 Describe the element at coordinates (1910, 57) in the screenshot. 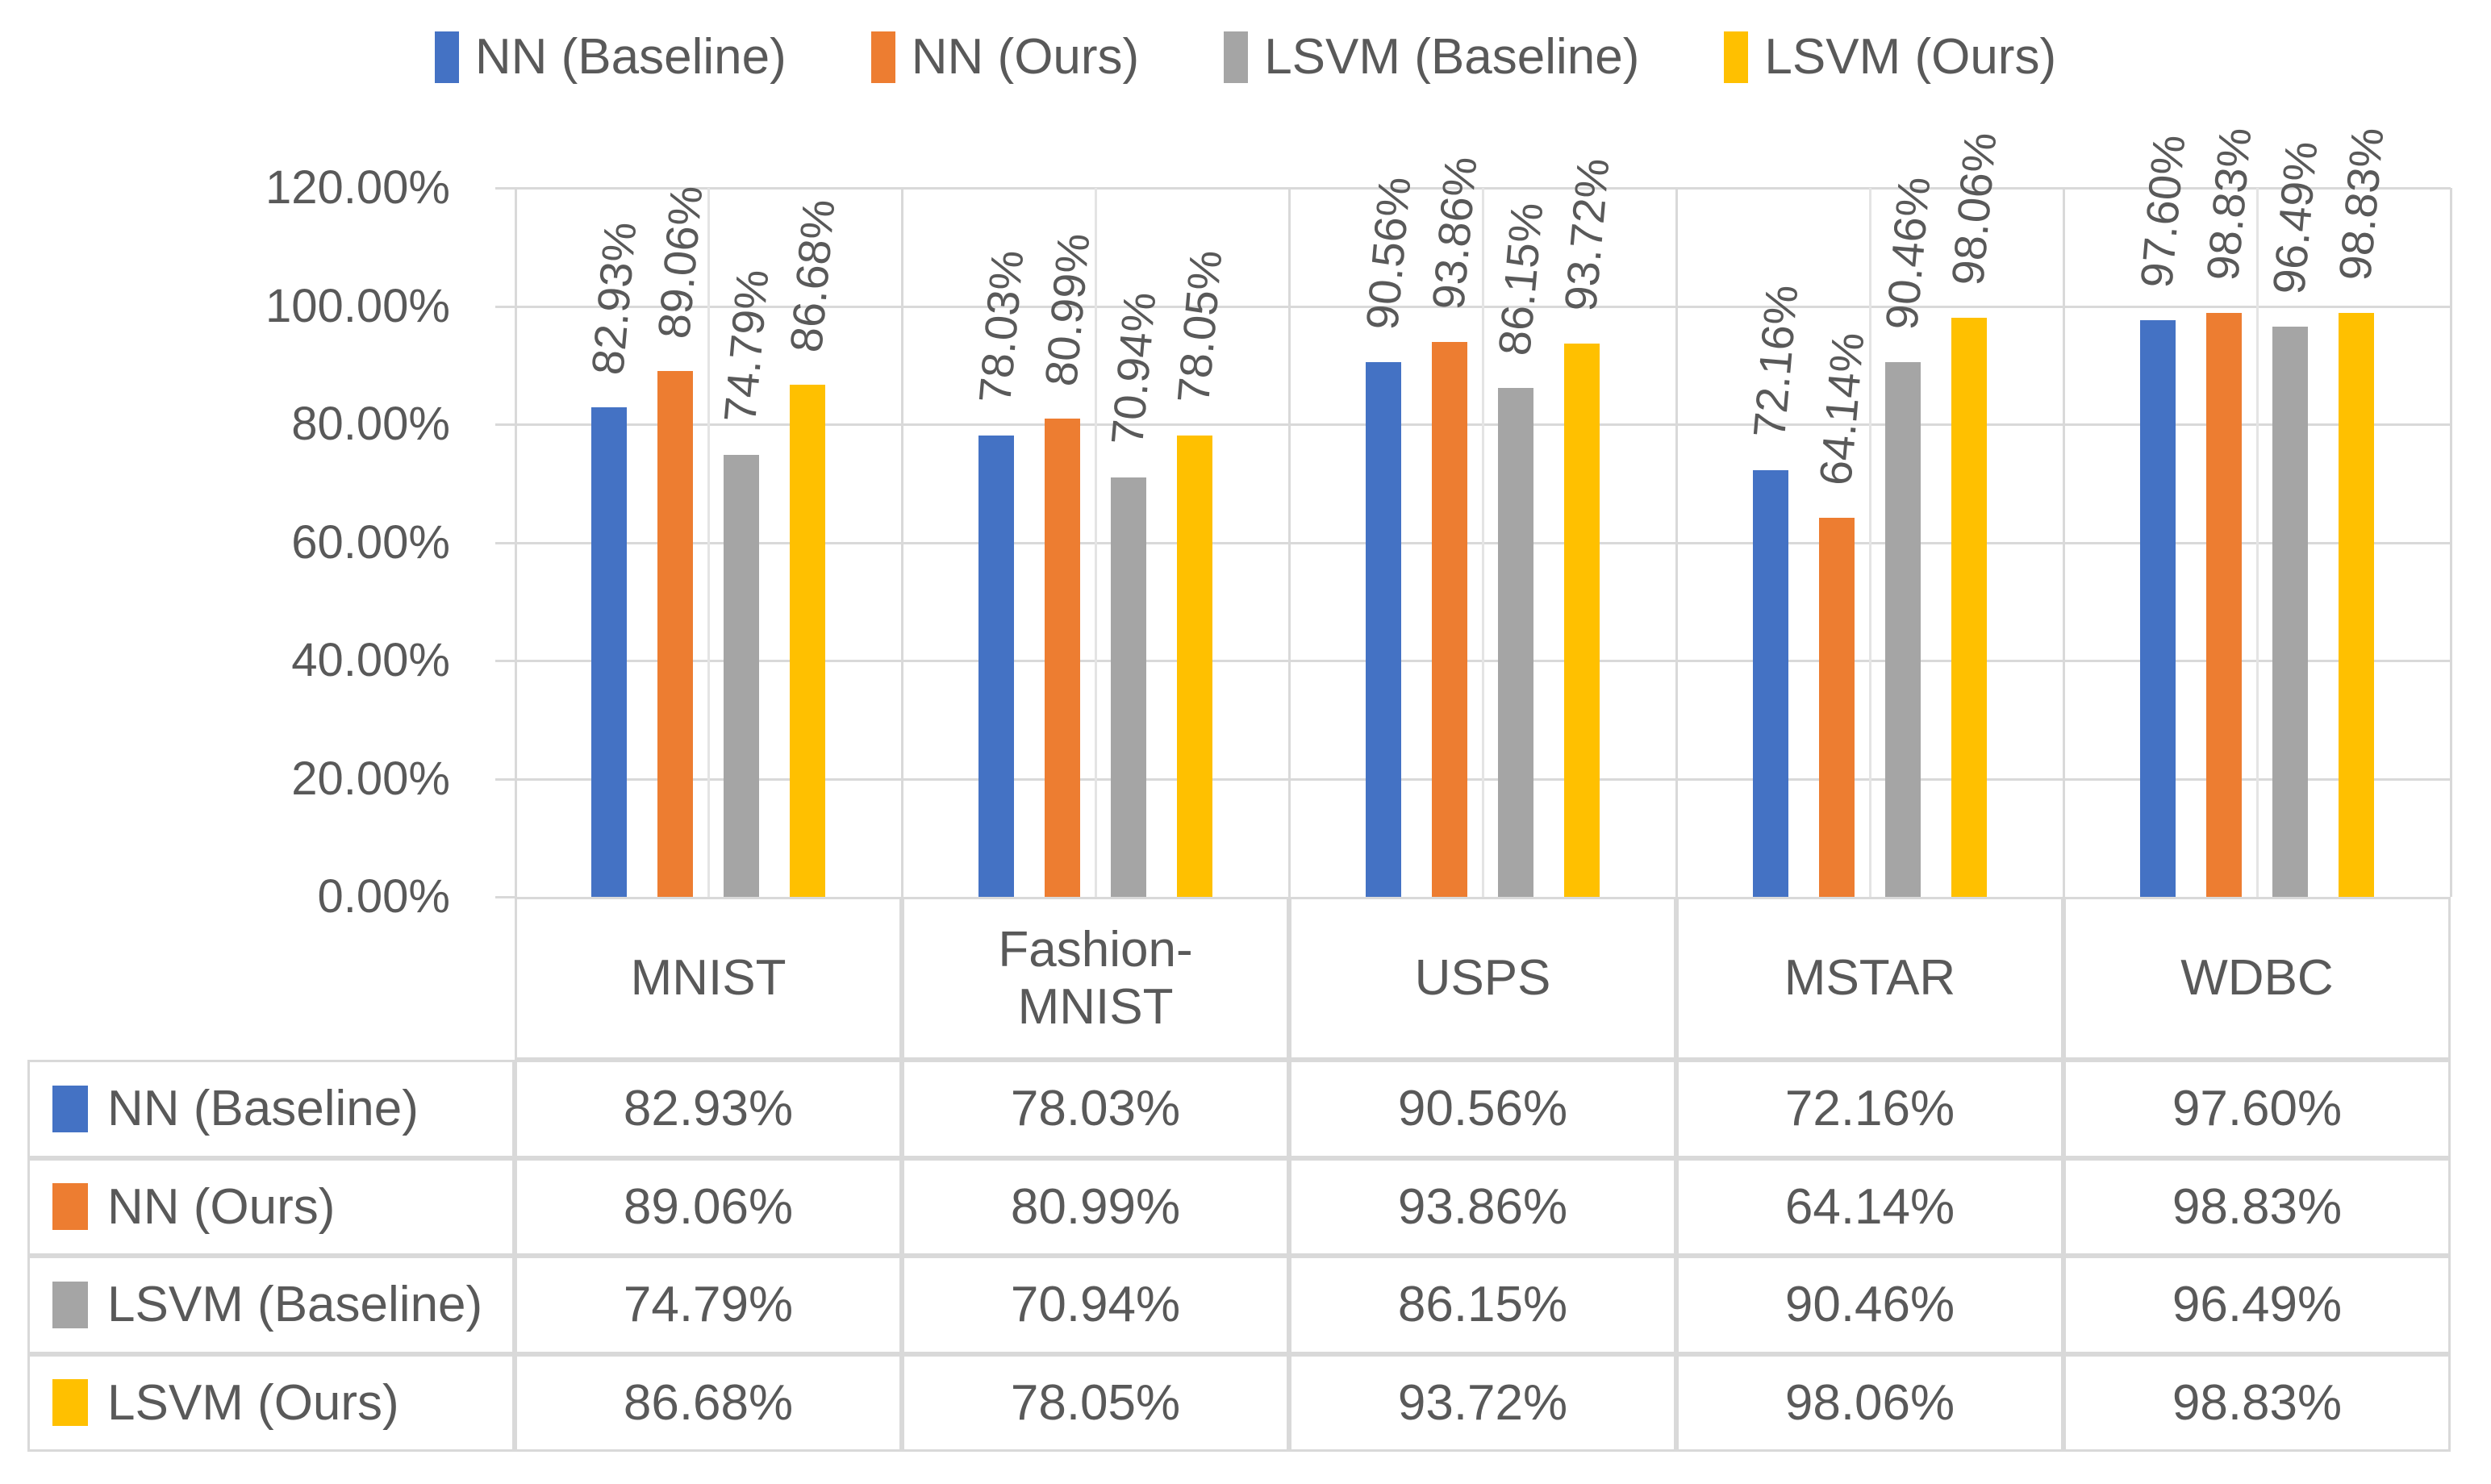

I see `legend-item-label: LSVM (Ours)` at that location.